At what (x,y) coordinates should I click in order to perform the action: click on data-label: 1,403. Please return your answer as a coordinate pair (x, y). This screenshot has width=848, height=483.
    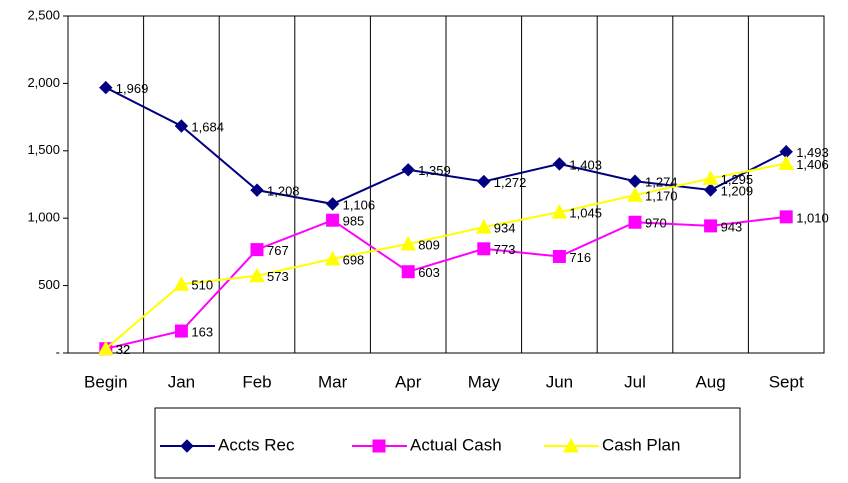
    Looking at the image, I should click on (585, 164).